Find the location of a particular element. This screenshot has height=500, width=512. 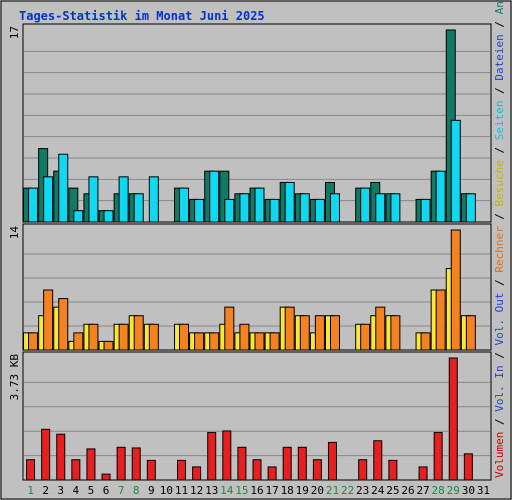

chart-title: Tages-Statistik im Monat Juni 2025 is located at coordinates (142, 16).